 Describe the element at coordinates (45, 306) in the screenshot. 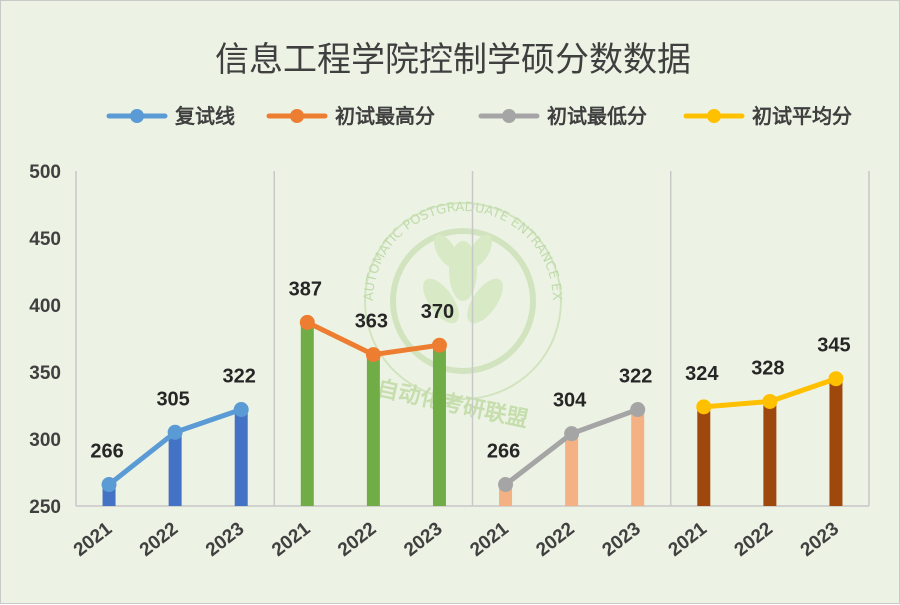

I see `y-tick-label: 400` at that location.